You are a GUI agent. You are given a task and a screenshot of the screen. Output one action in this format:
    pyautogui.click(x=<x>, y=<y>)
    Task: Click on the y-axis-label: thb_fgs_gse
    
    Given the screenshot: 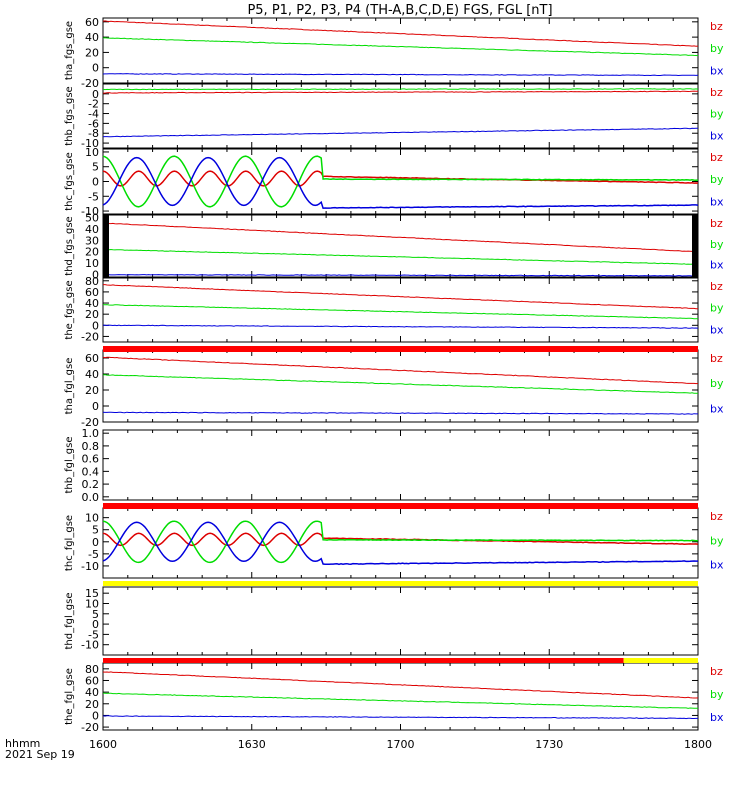 What is the action you would take?
    pyautogui.click(x=69, y=115)
    